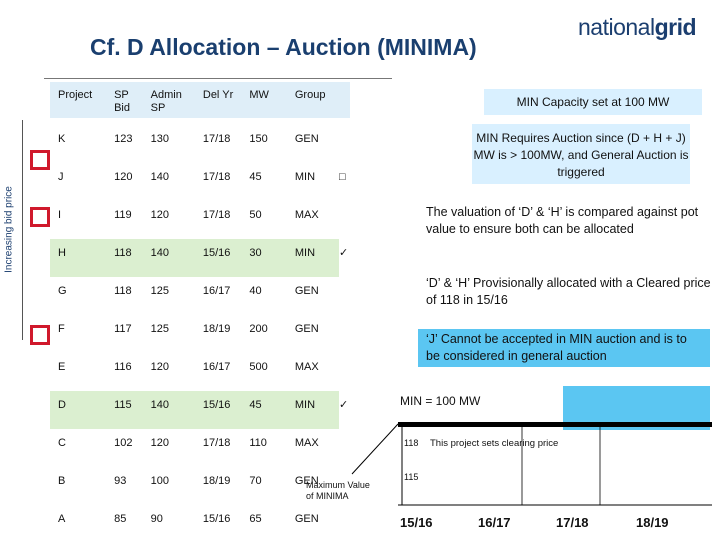 The height and width of the screenshot is (543, 720). I want to click on clearing-price-label: This project sets clearing price, so click(494, 443).